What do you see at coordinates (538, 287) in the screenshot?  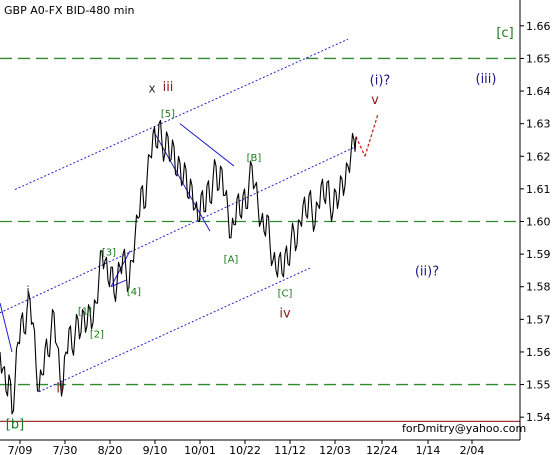 I see `y-tick-label-4: 1.58` at bounding box center [538, 287].